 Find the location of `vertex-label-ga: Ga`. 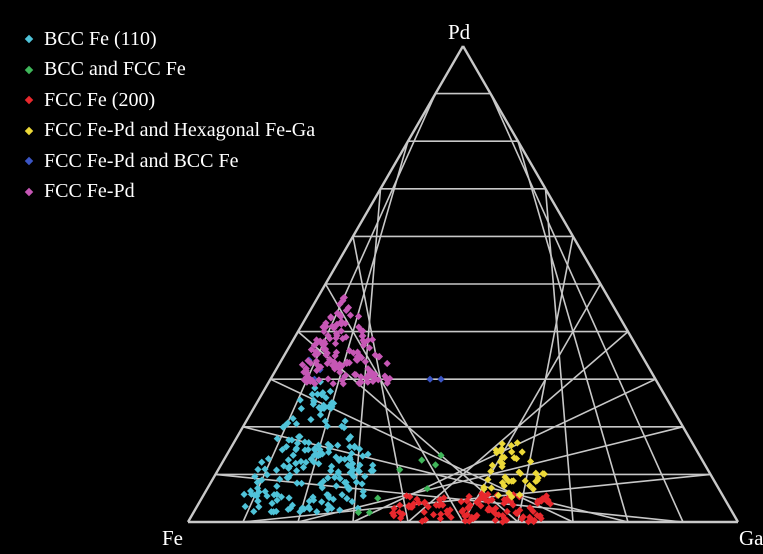

vertex-label-ga: Ga is located at coordinates (751, 538).